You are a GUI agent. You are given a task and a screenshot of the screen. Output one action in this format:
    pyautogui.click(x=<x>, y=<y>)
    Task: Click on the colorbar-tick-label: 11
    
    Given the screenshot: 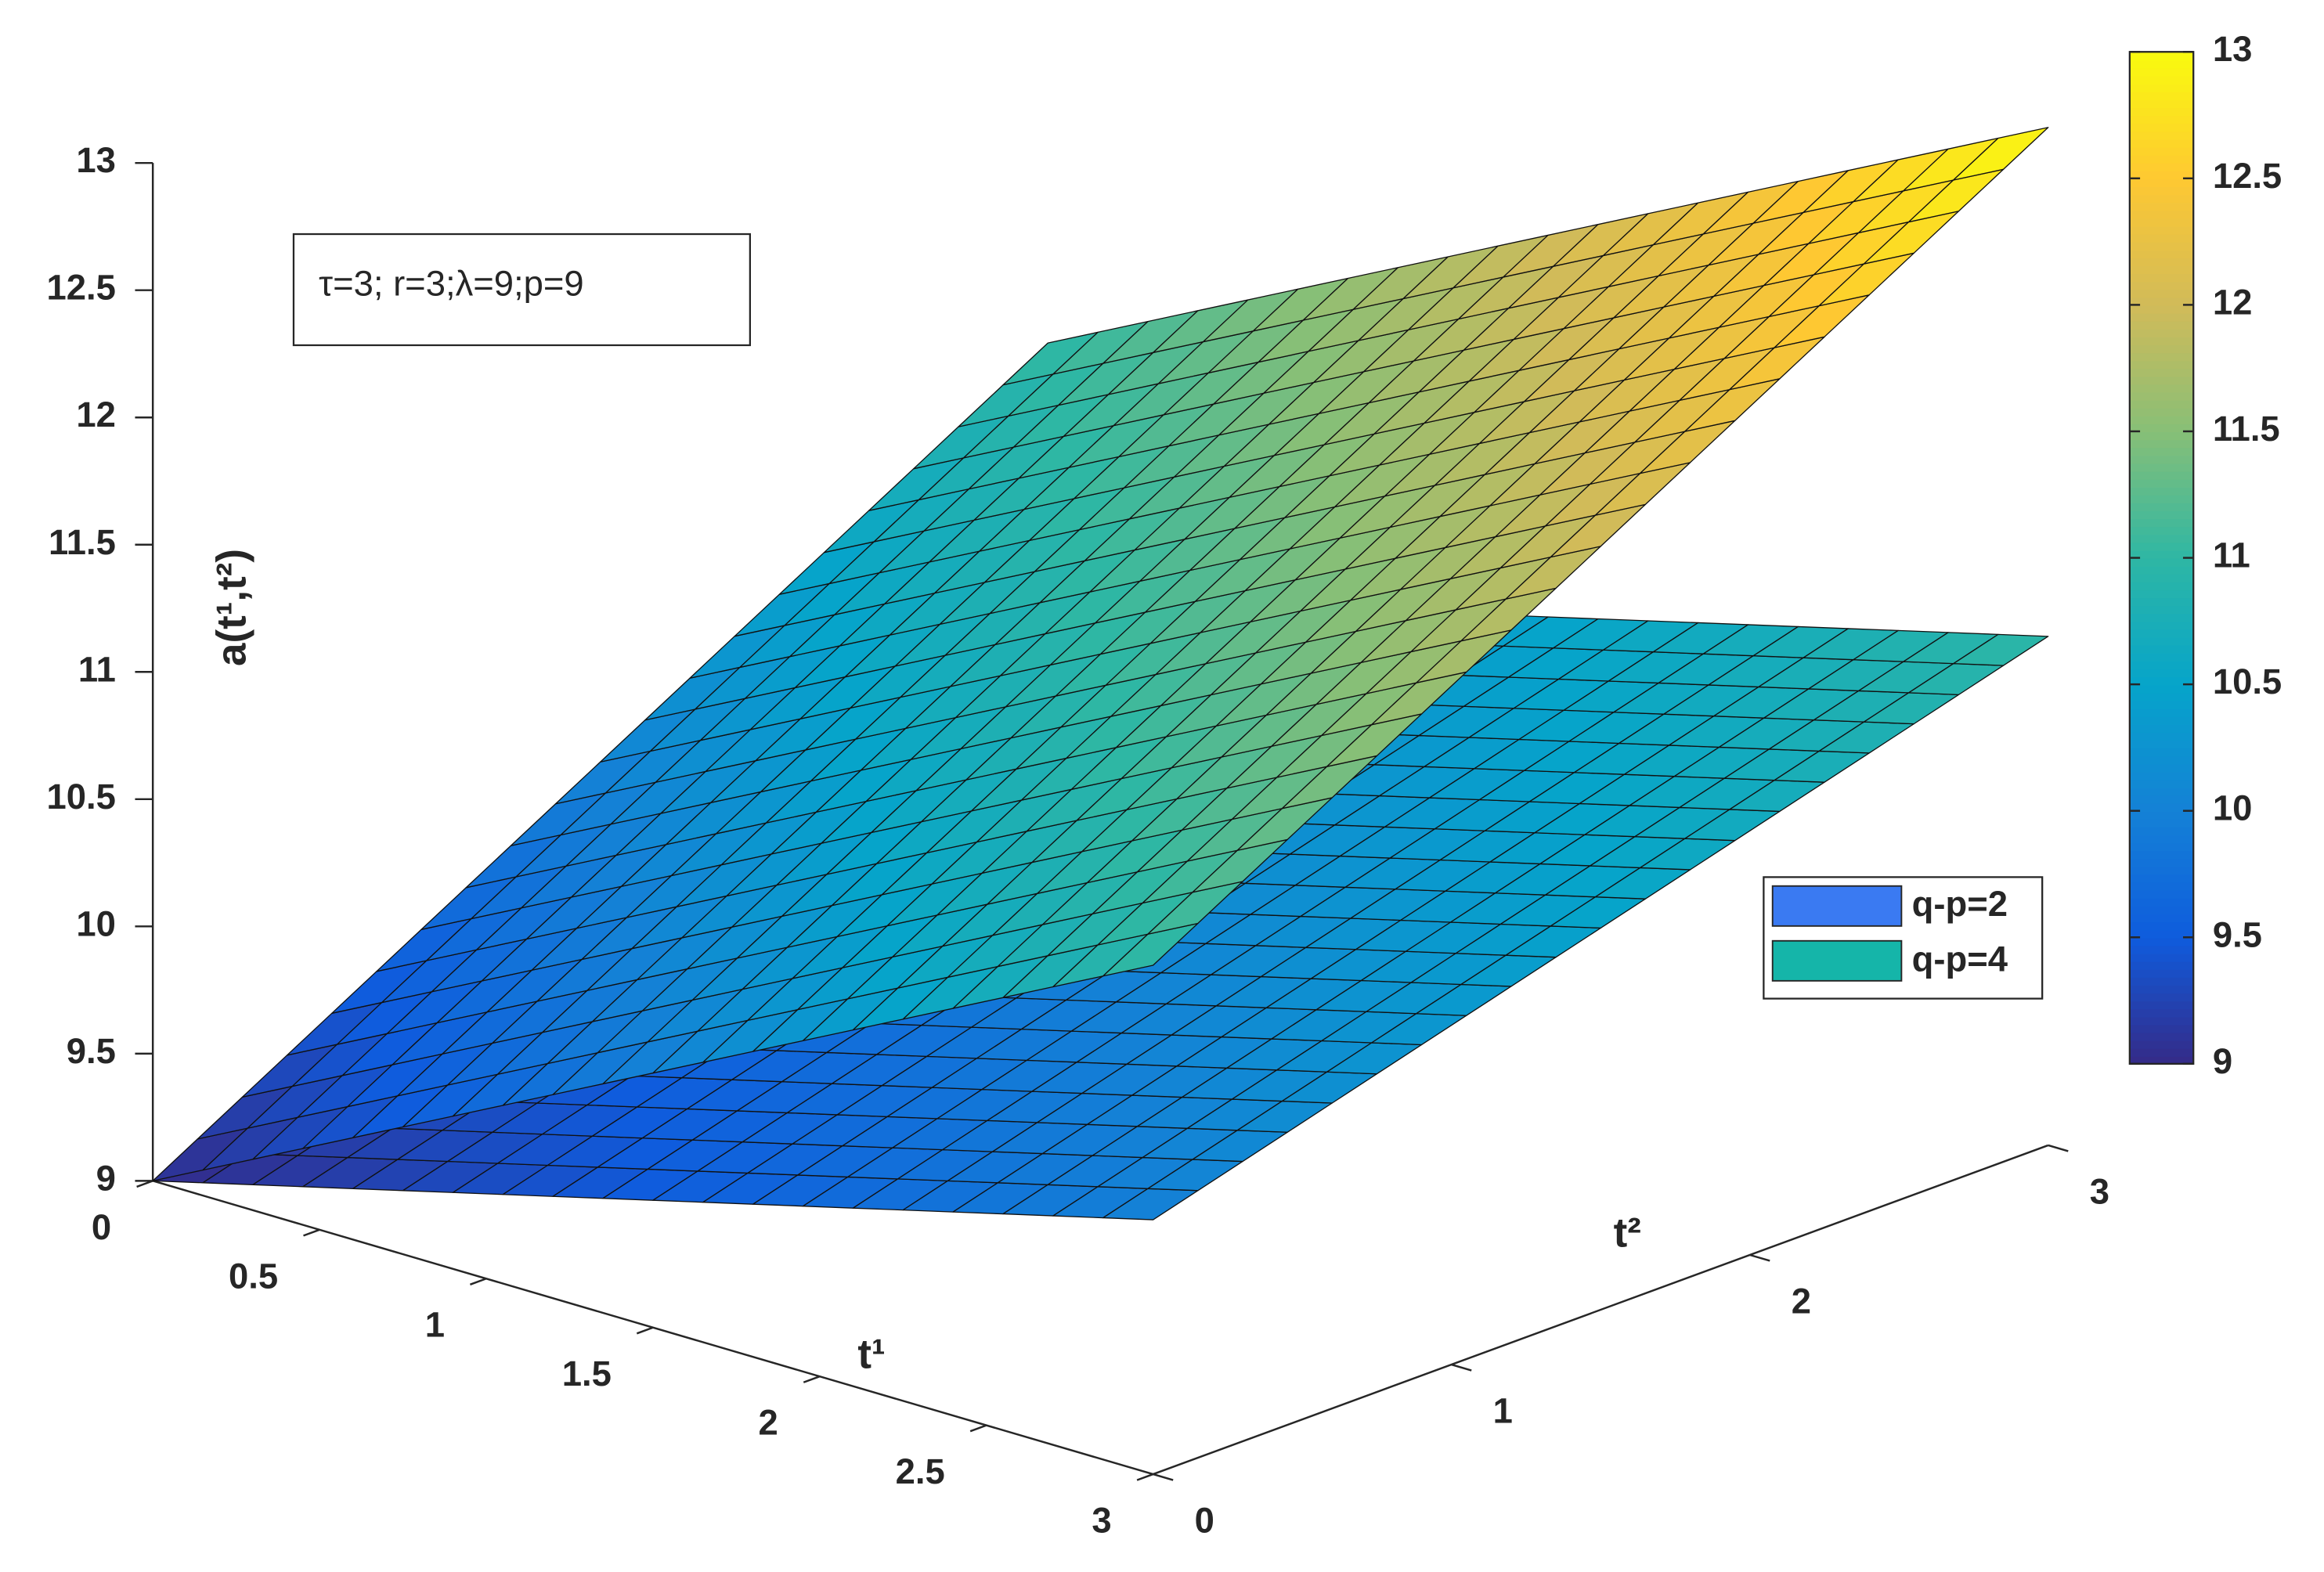 What is the action you would take?
    pyautogui.click(x=2231, y=555)
    